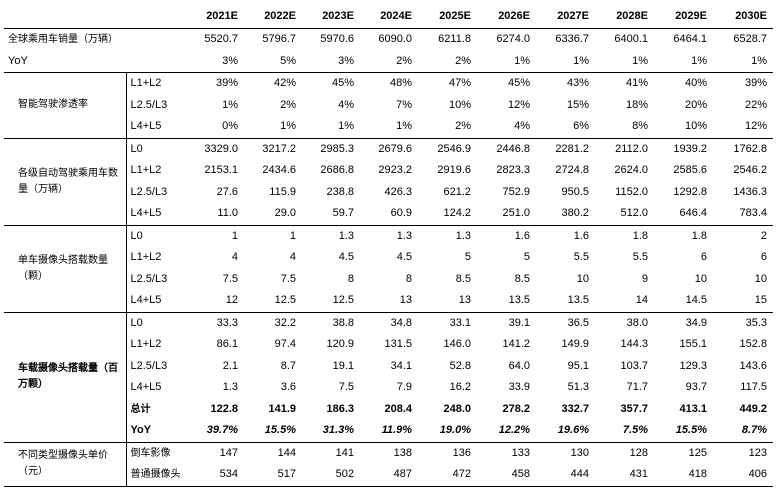 Image resolution: width=777 pixels, height=497 pixels. Describe the element at coordinates (578, 322) in the screenshot. I see `value-cell: 36.5` at that location.